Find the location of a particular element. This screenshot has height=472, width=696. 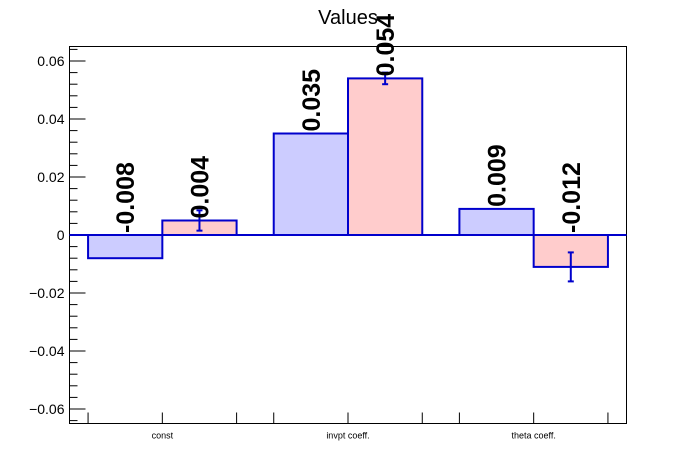

x-axis: const invpt coeff. theta coeff. is located at coordinates (348, 426).